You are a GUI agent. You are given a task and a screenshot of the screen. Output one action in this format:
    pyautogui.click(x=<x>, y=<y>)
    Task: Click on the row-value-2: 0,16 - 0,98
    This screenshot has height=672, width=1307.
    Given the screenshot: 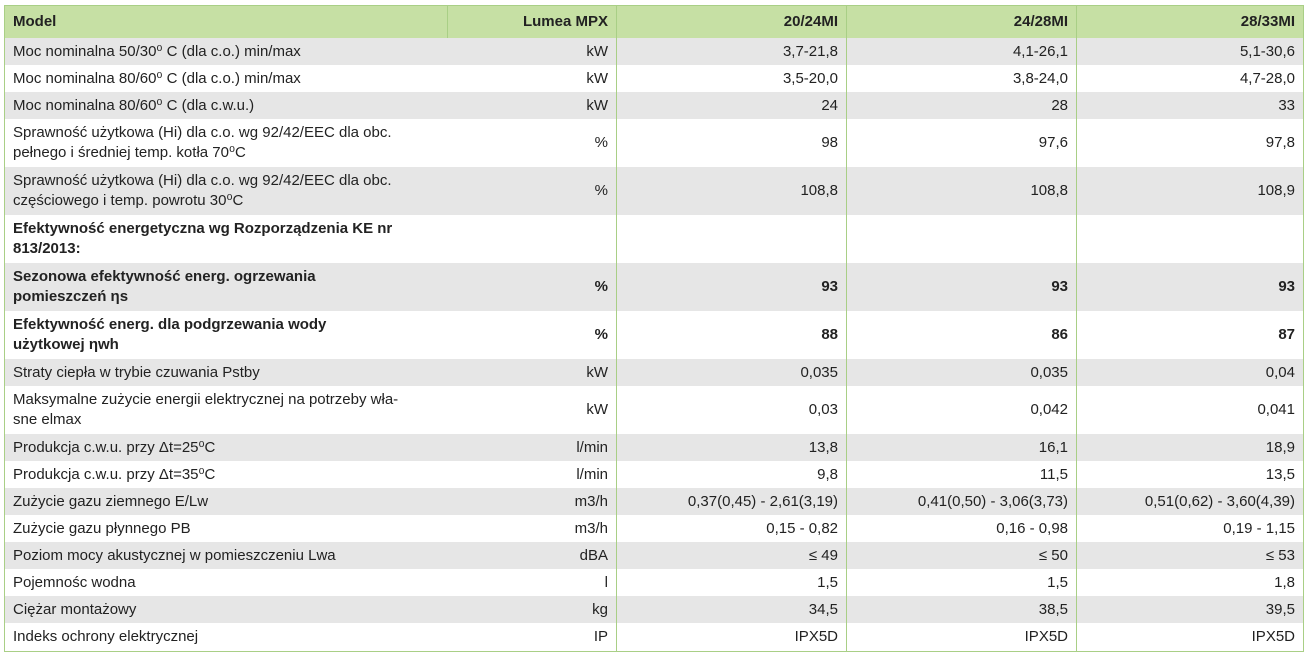 What is the action you would take?
    pyautogui.click(x=961, y=528)
    